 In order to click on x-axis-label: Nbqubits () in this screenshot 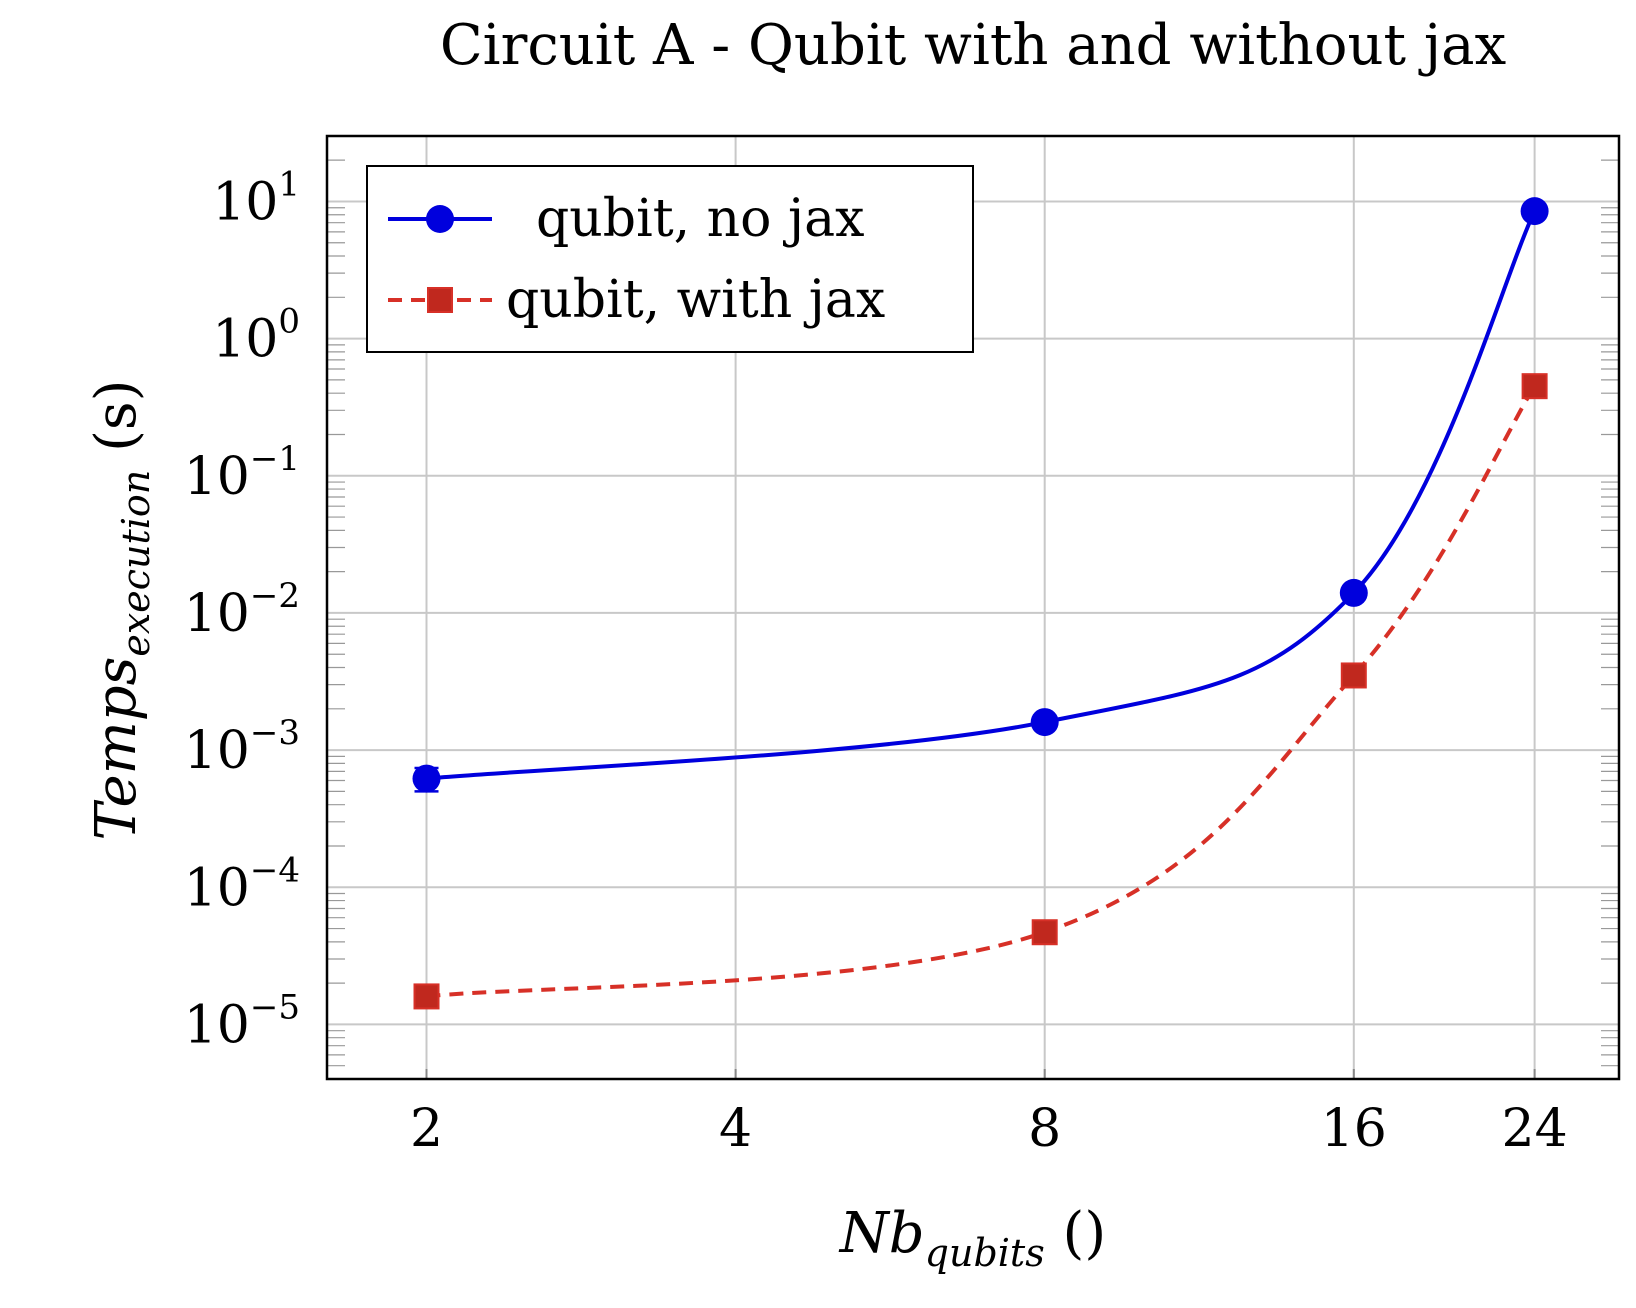, I will do `click(972, 1238)`.